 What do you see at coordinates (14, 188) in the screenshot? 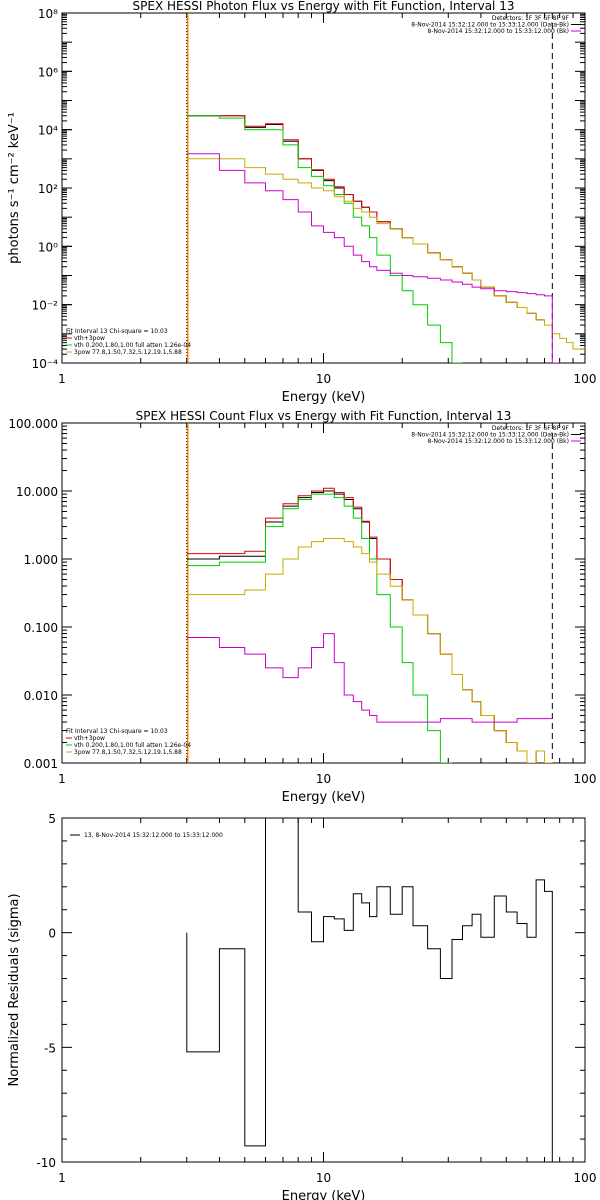
I see `y-axis-label: photons s⁻¹ cm⁻² keV⁻¹` at bounding box center [14, 188].